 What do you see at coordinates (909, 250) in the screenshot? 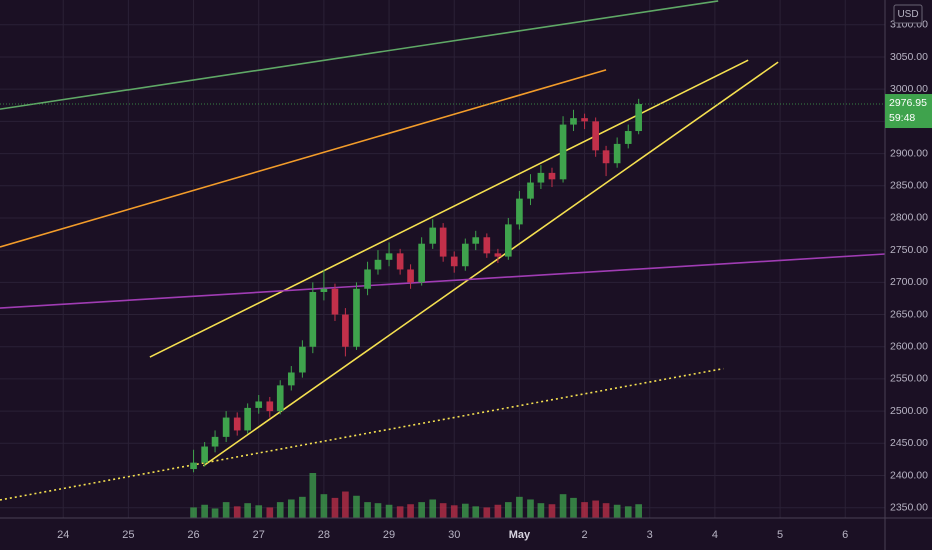
I see `y-tick-label: 2750.00` at bounding box center [909, 250].